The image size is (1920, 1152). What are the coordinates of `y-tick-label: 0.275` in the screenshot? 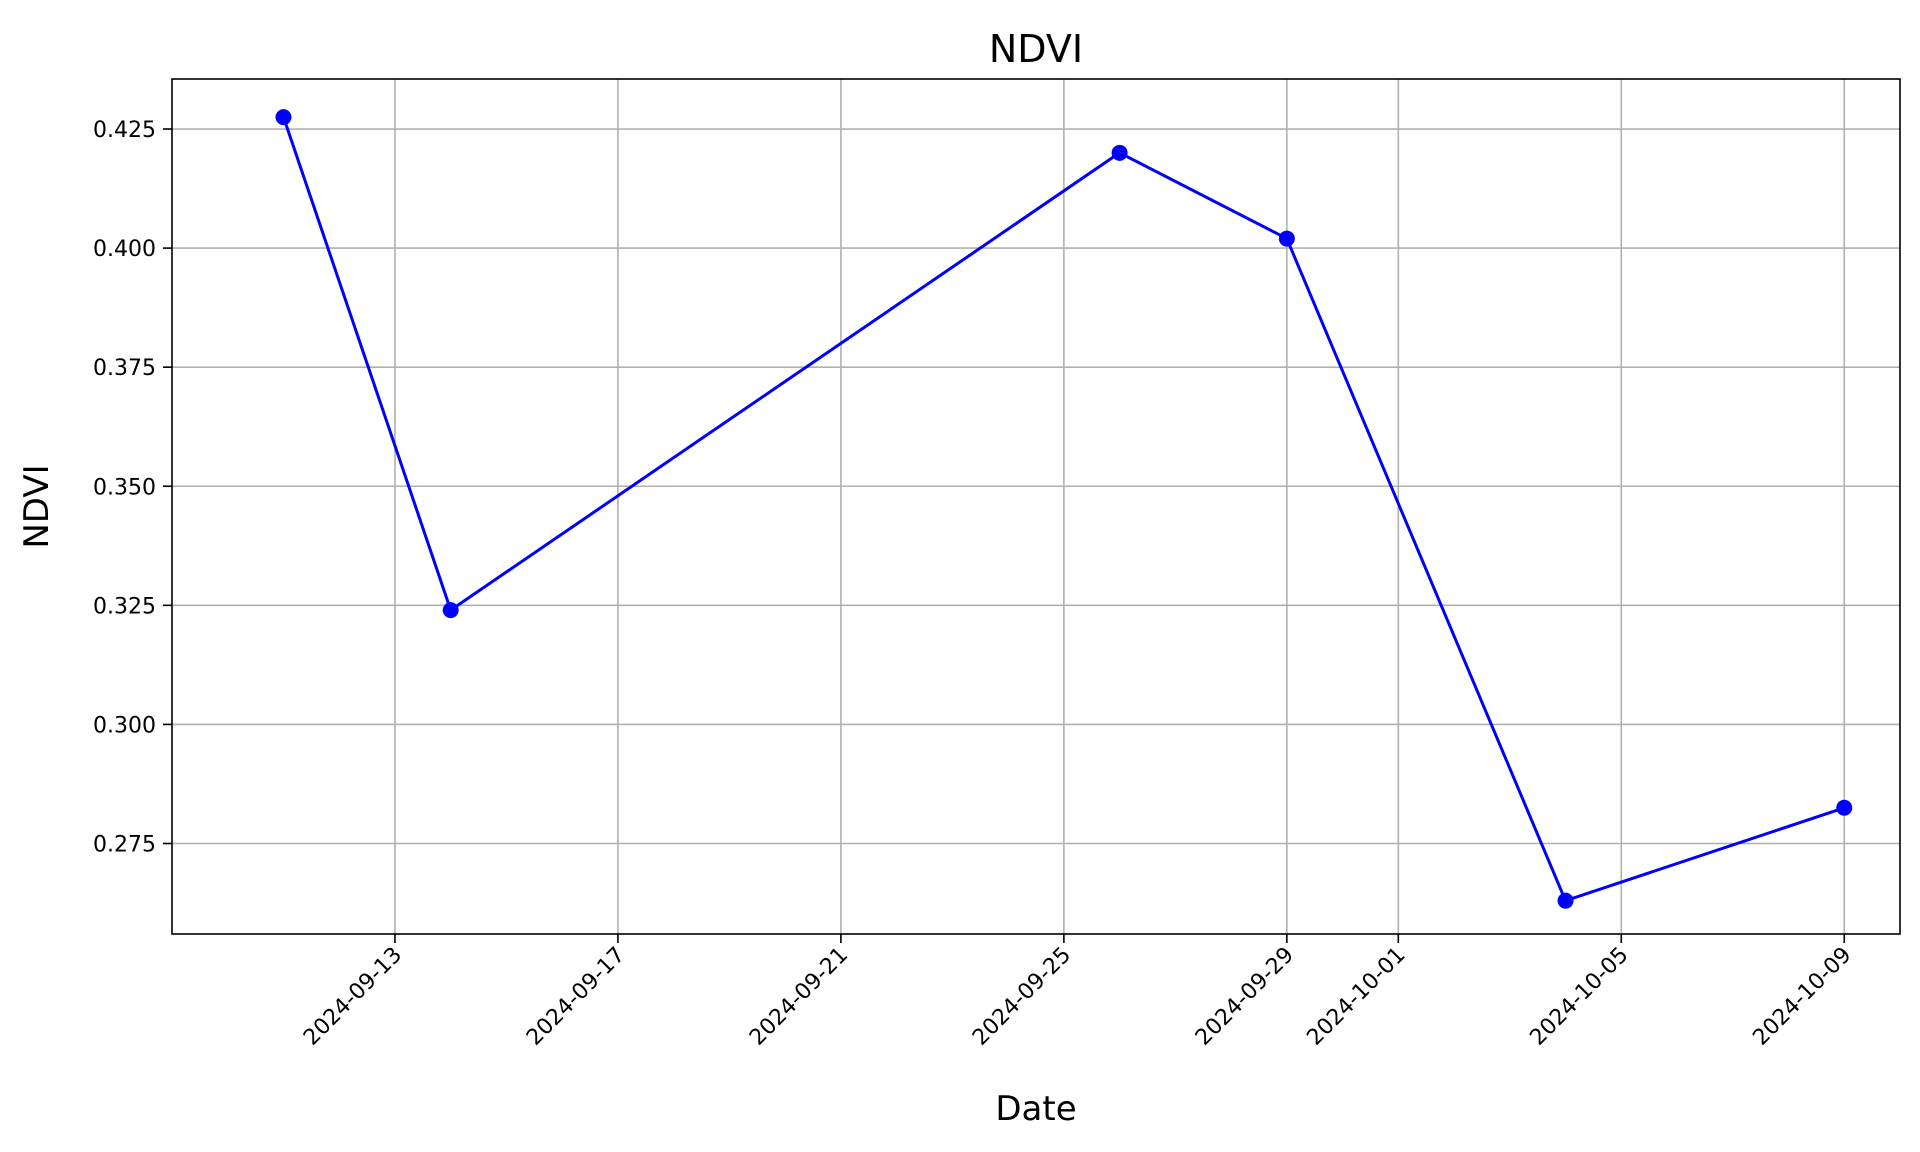 It's located at (124, 844).